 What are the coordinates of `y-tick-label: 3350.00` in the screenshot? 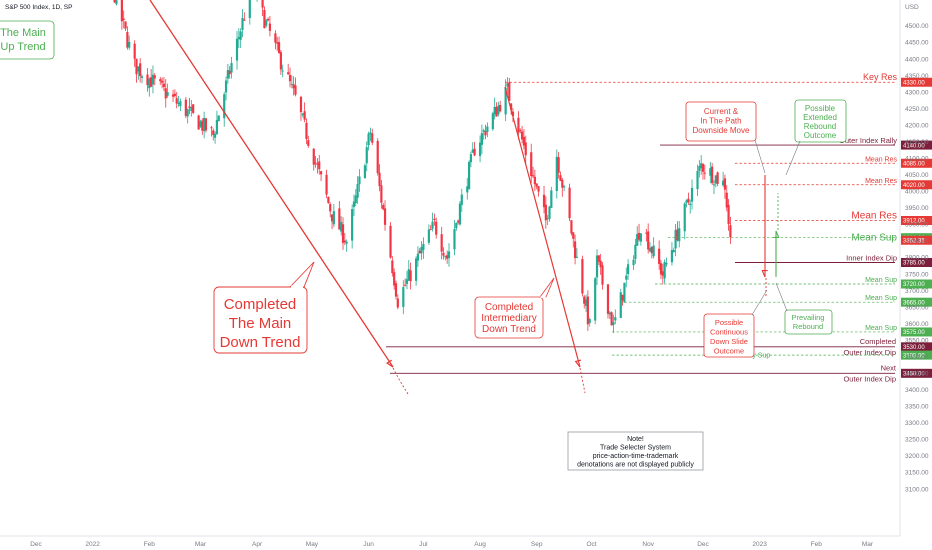 It's located at (917, 407).